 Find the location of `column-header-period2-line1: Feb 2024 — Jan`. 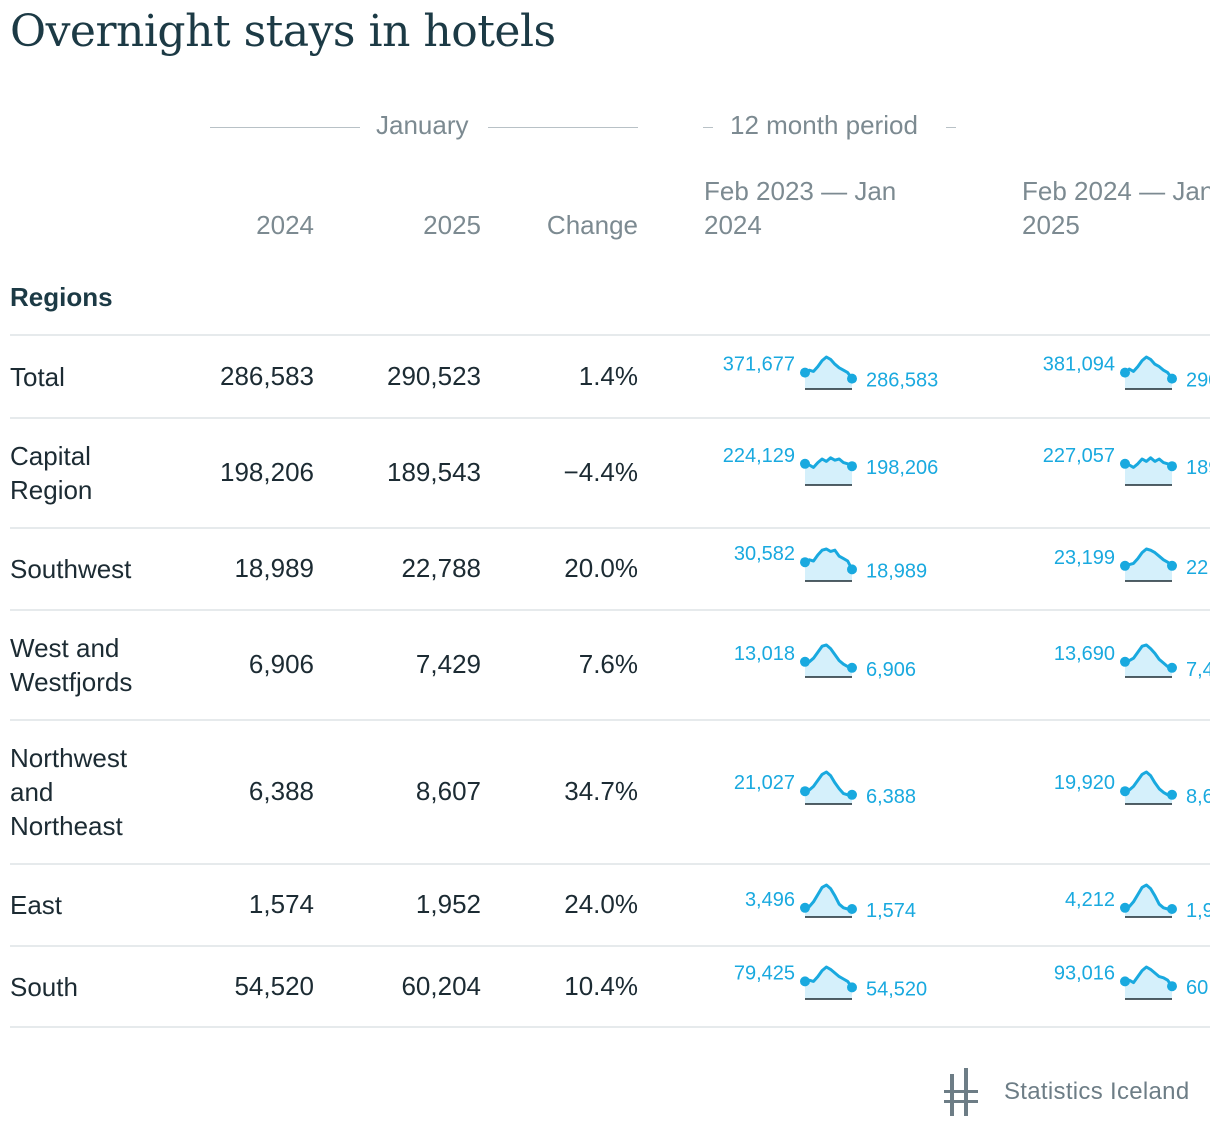

column-header-period2-line1: Feb 2024 — Jan is located at coordinates (1116, 191).